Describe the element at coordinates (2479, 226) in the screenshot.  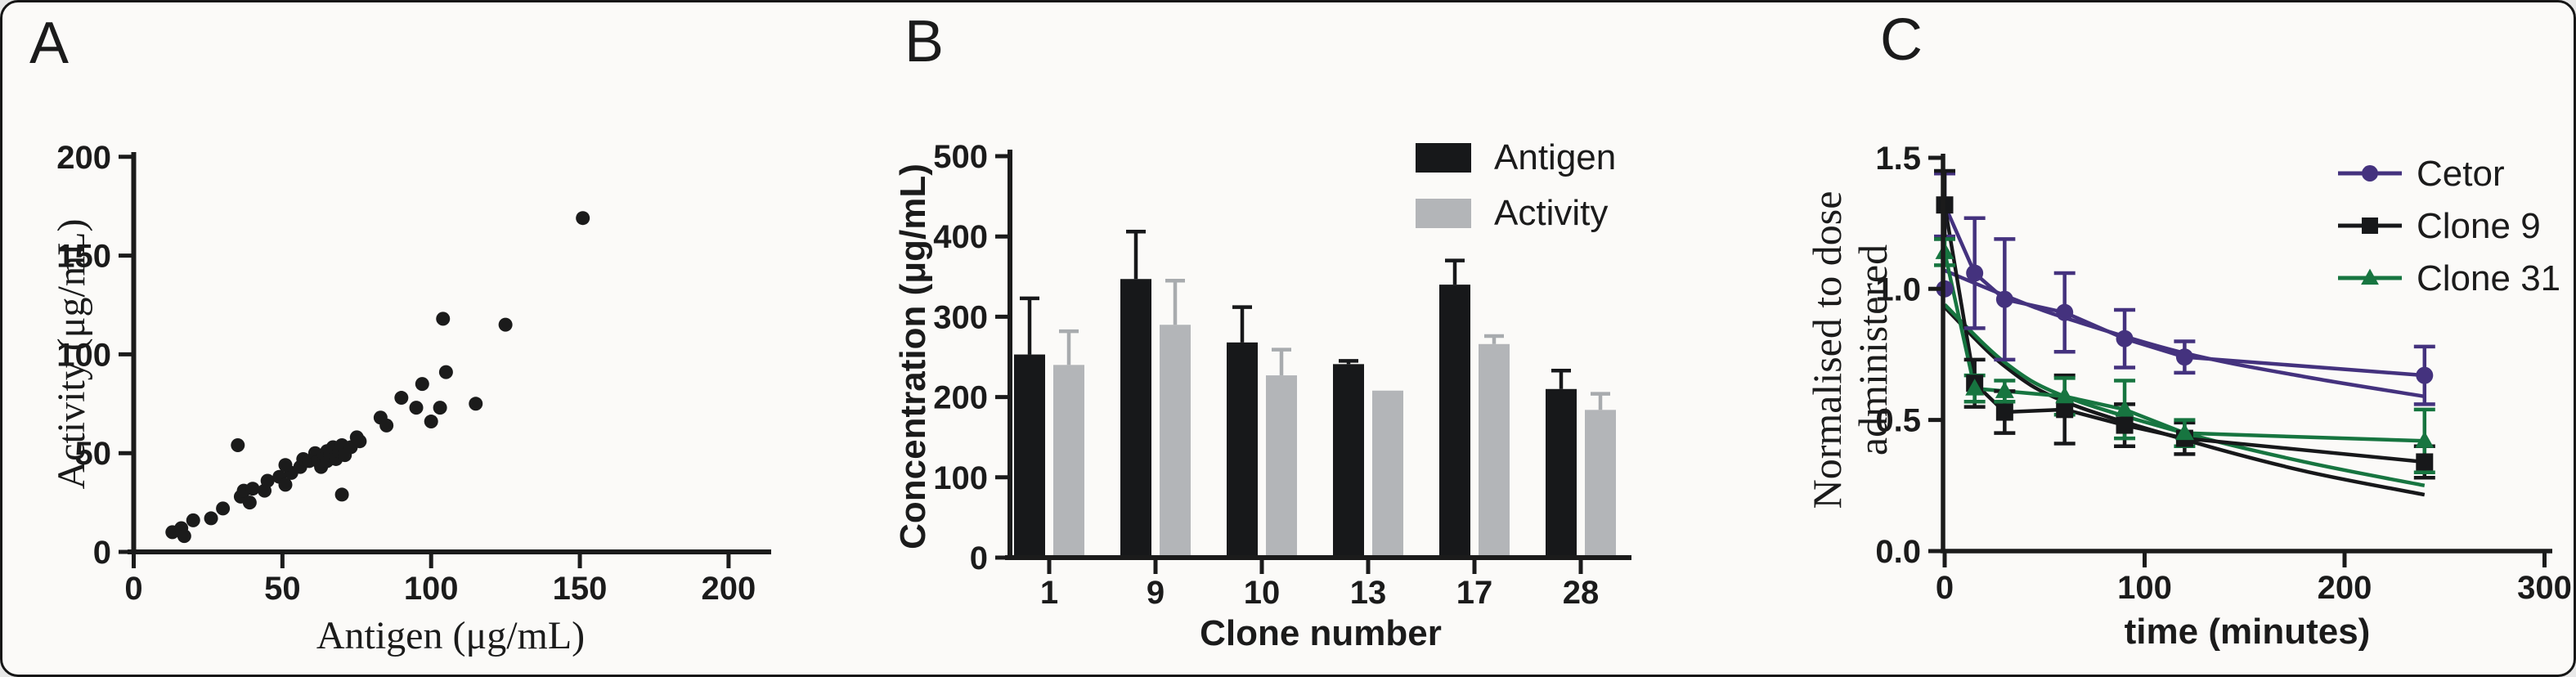
I see `legend-label-clone-9: Clone 9` at that location.